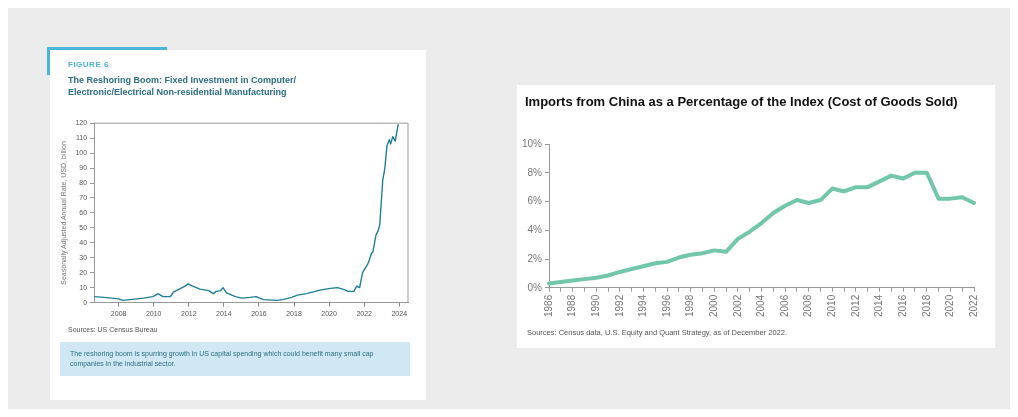 This screenshot has height=417, width=1018. Describe the element at coordinates (535, 287) in the screenshot. I see `y-tick-label: 0%` at that location.